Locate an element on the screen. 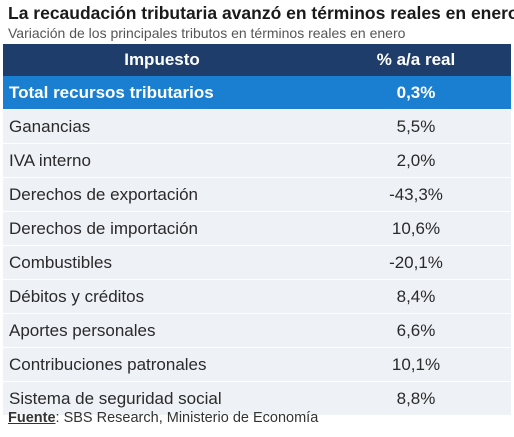 This screenshot has height=437, width=514. header-variacion: % a/a real is located at coordinates (416, 59).